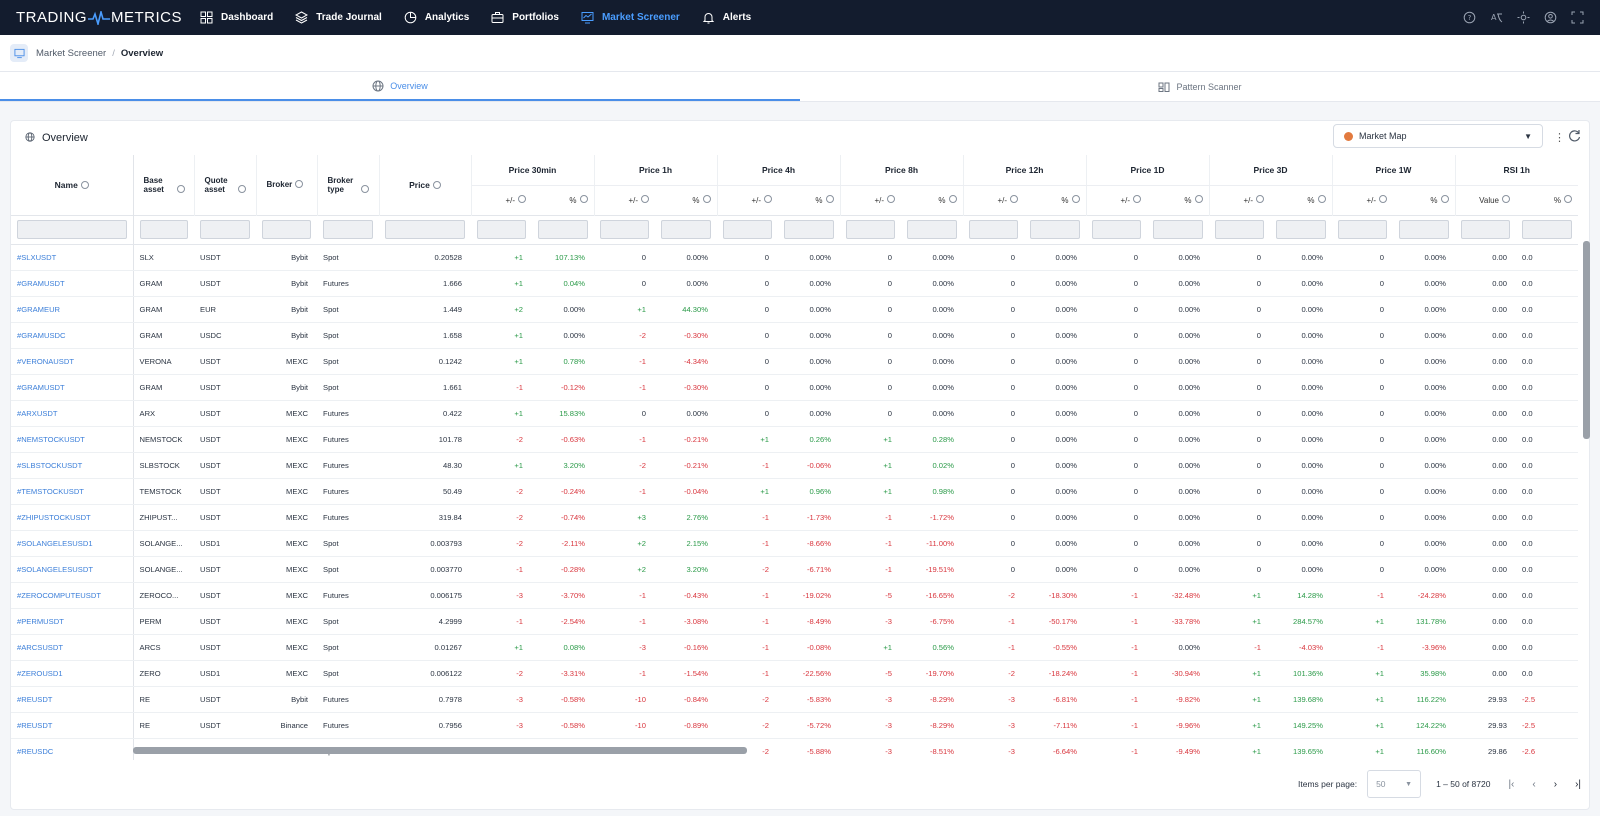 Image resolution: width=1600 pixels, height=816 pixels. What do you see at coordinates (55, 544) in the screenshot?
I see `symbol-link: #SOLANGELESUSD1` at bounding box center [55, 544].